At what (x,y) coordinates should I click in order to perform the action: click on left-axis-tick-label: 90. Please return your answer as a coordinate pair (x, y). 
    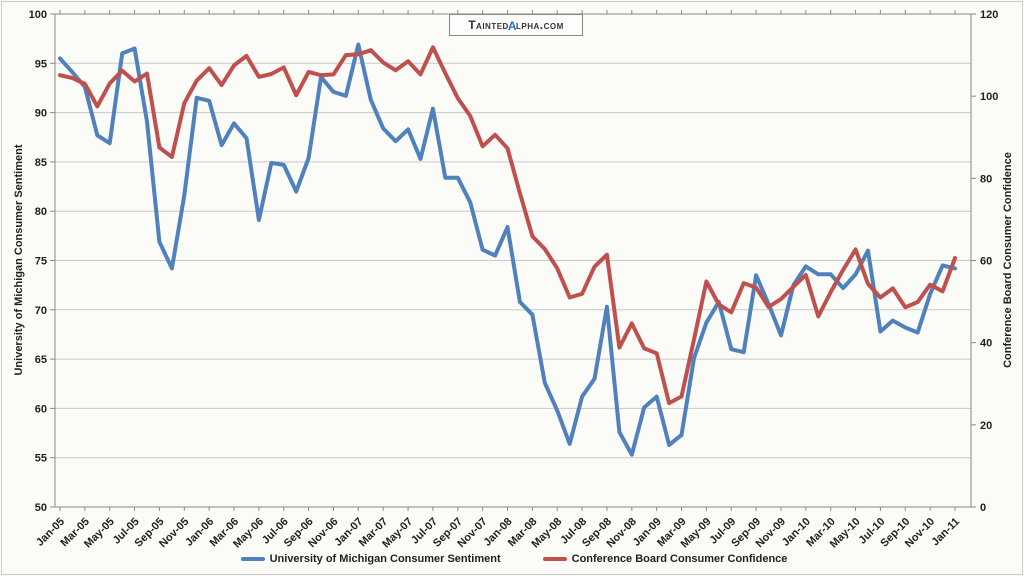
    Looking at the image, I should click on (41, 114).